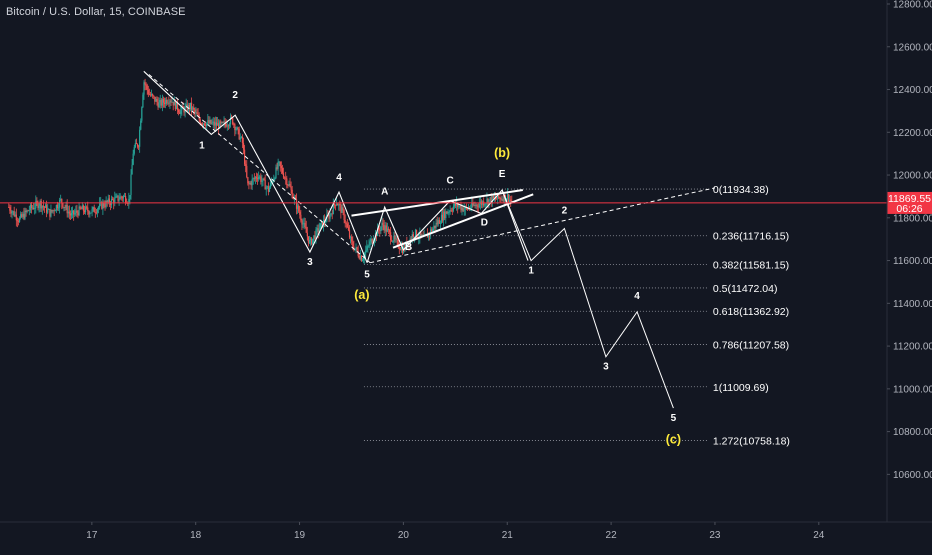 This screenshot has width=932, height=555. What do you see at coordinates (502, 174) in the screenshot?
I see `wave-label: E` at bounding box center [502, 174].